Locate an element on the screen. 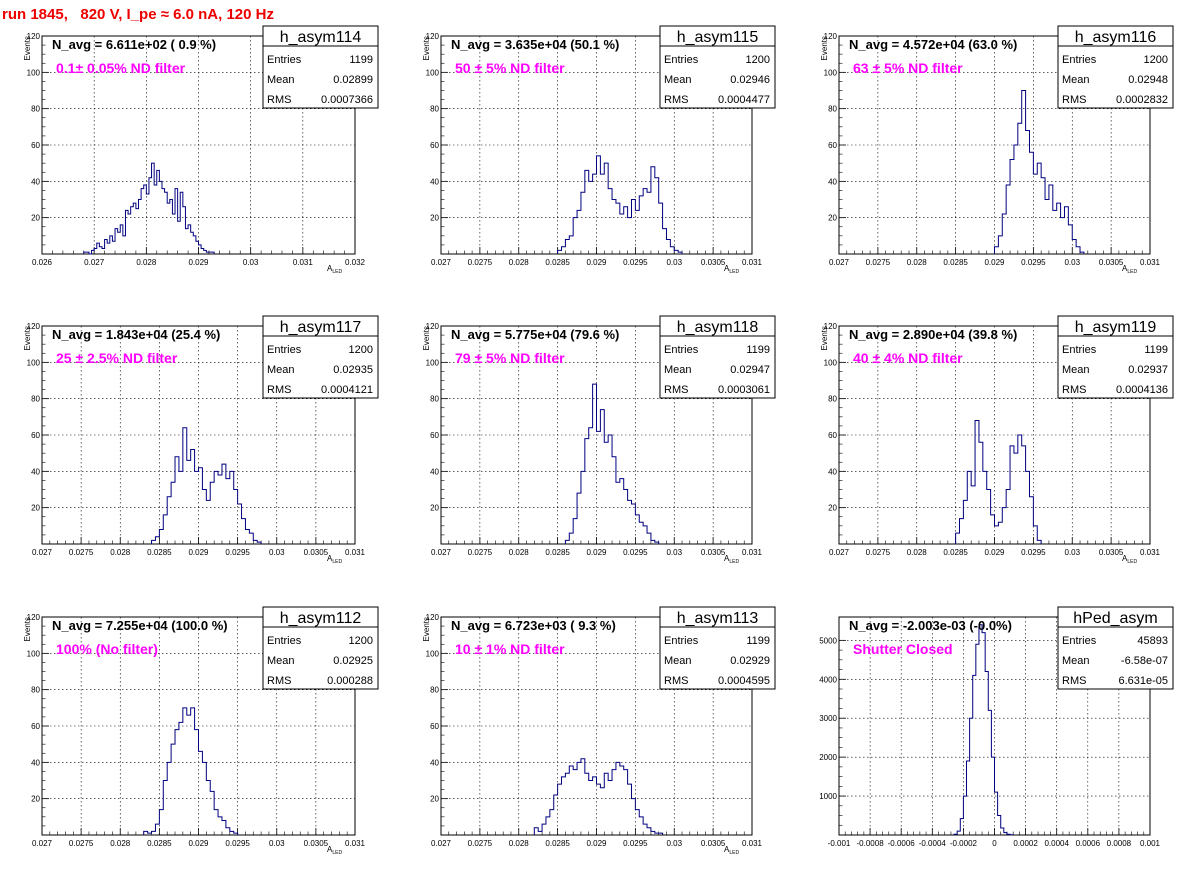  navg-label: N_avg = 3.635e+04 (50.1 %) is located at coordinates (535, 44).